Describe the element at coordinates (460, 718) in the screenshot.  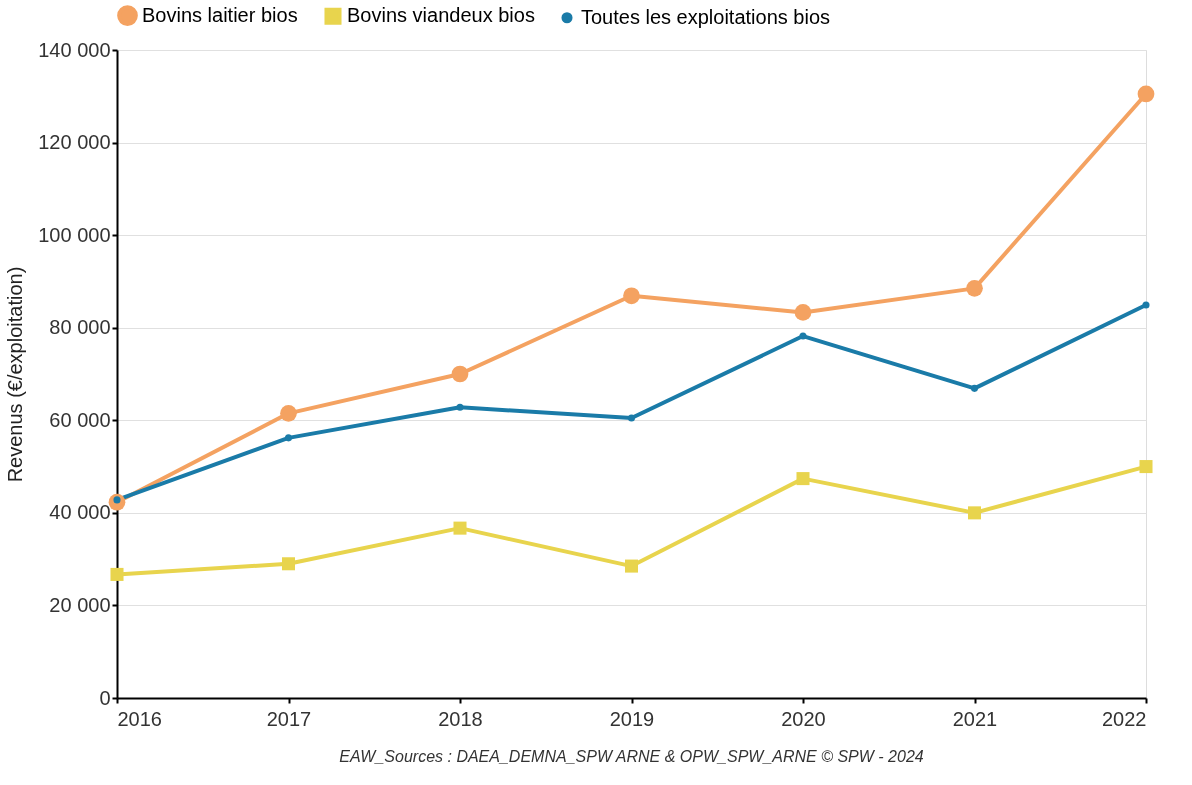
I see `x-tick-label: 2018` at that location.